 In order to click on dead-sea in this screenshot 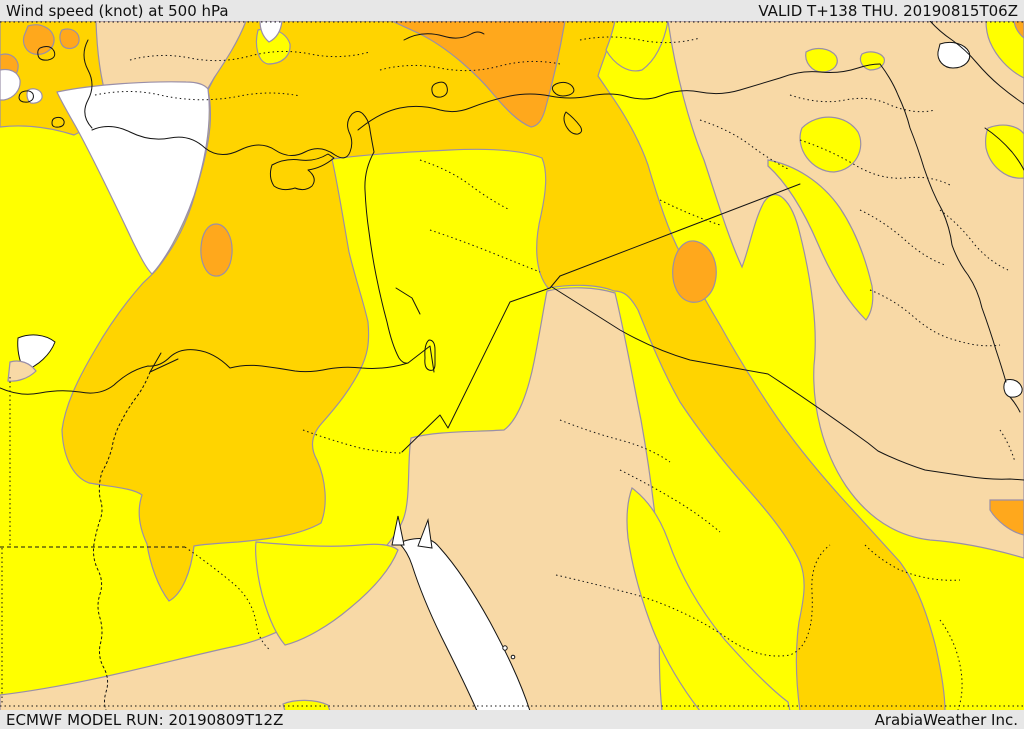, I will do `click(430, 355)`.